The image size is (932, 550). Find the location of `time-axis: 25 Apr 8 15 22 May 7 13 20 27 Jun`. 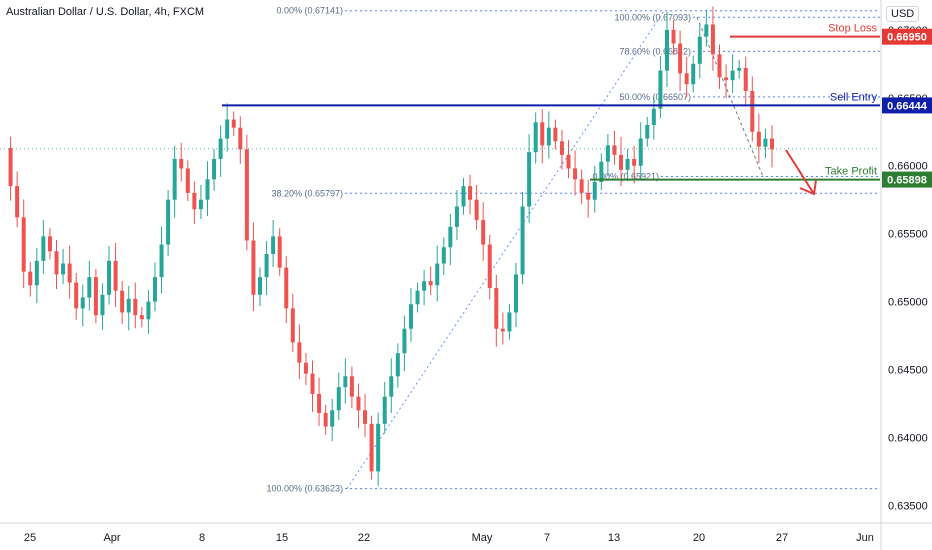

time-axis: 25 Apr 8 15 22 May 7 13 20 27 Jun is located at coordinates (449, 538).